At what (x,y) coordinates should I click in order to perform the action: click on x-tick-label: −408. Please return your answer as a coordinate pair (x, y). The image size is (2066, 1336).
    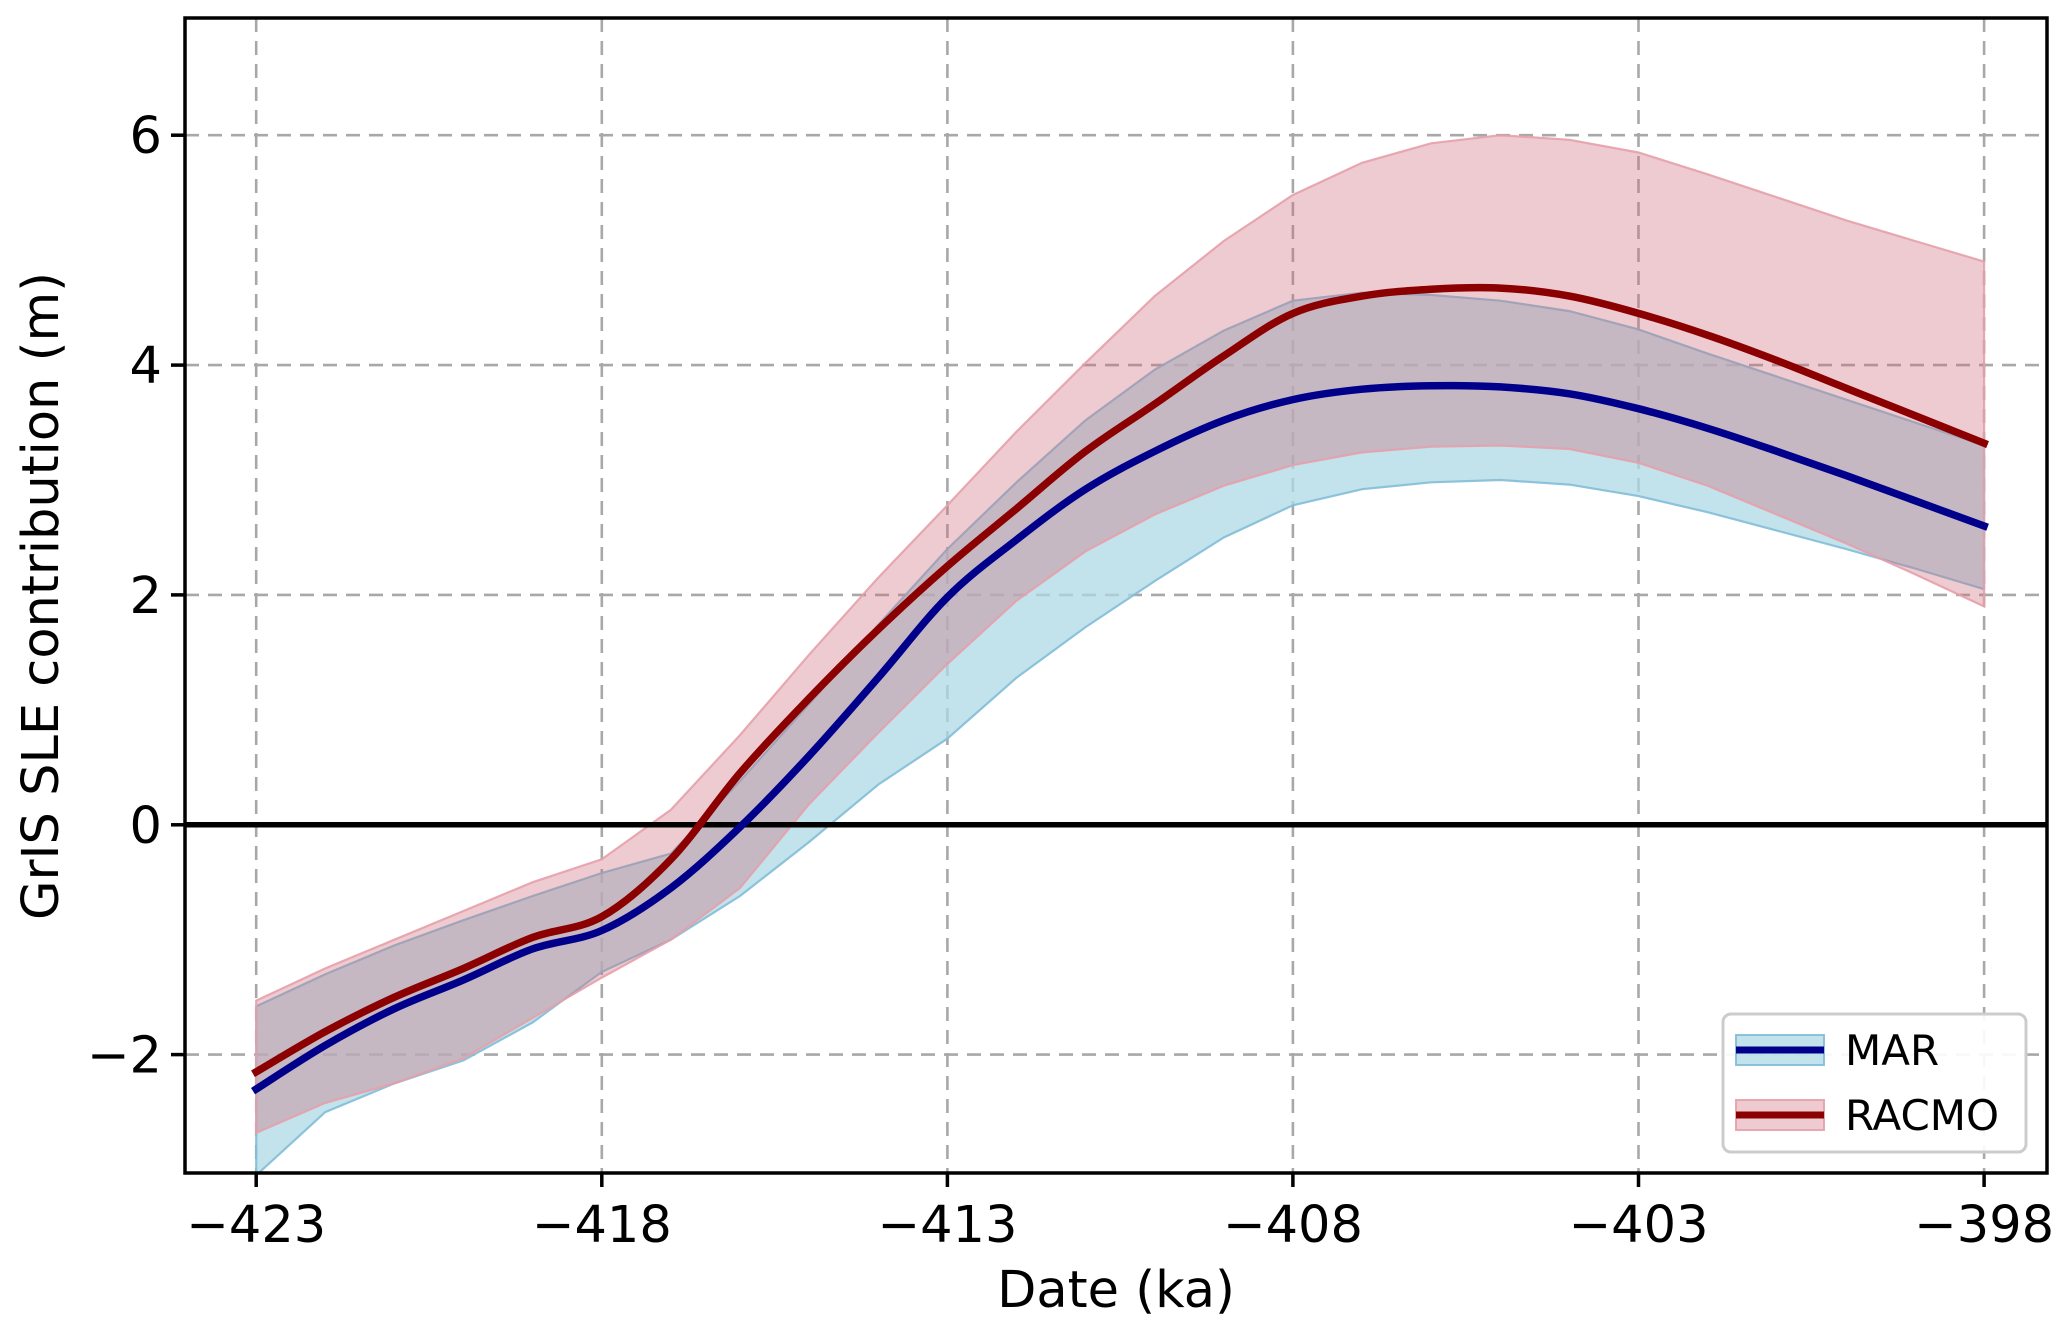
    Looking at the image, I should click on (1293, 1225).